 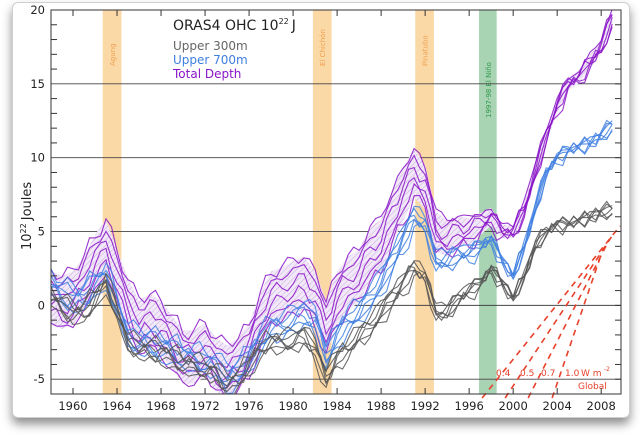 What do you see at coordinates (37, 158) in the screenshot?
I see `y-tick-label: 10` at bounding box center [37, 158].